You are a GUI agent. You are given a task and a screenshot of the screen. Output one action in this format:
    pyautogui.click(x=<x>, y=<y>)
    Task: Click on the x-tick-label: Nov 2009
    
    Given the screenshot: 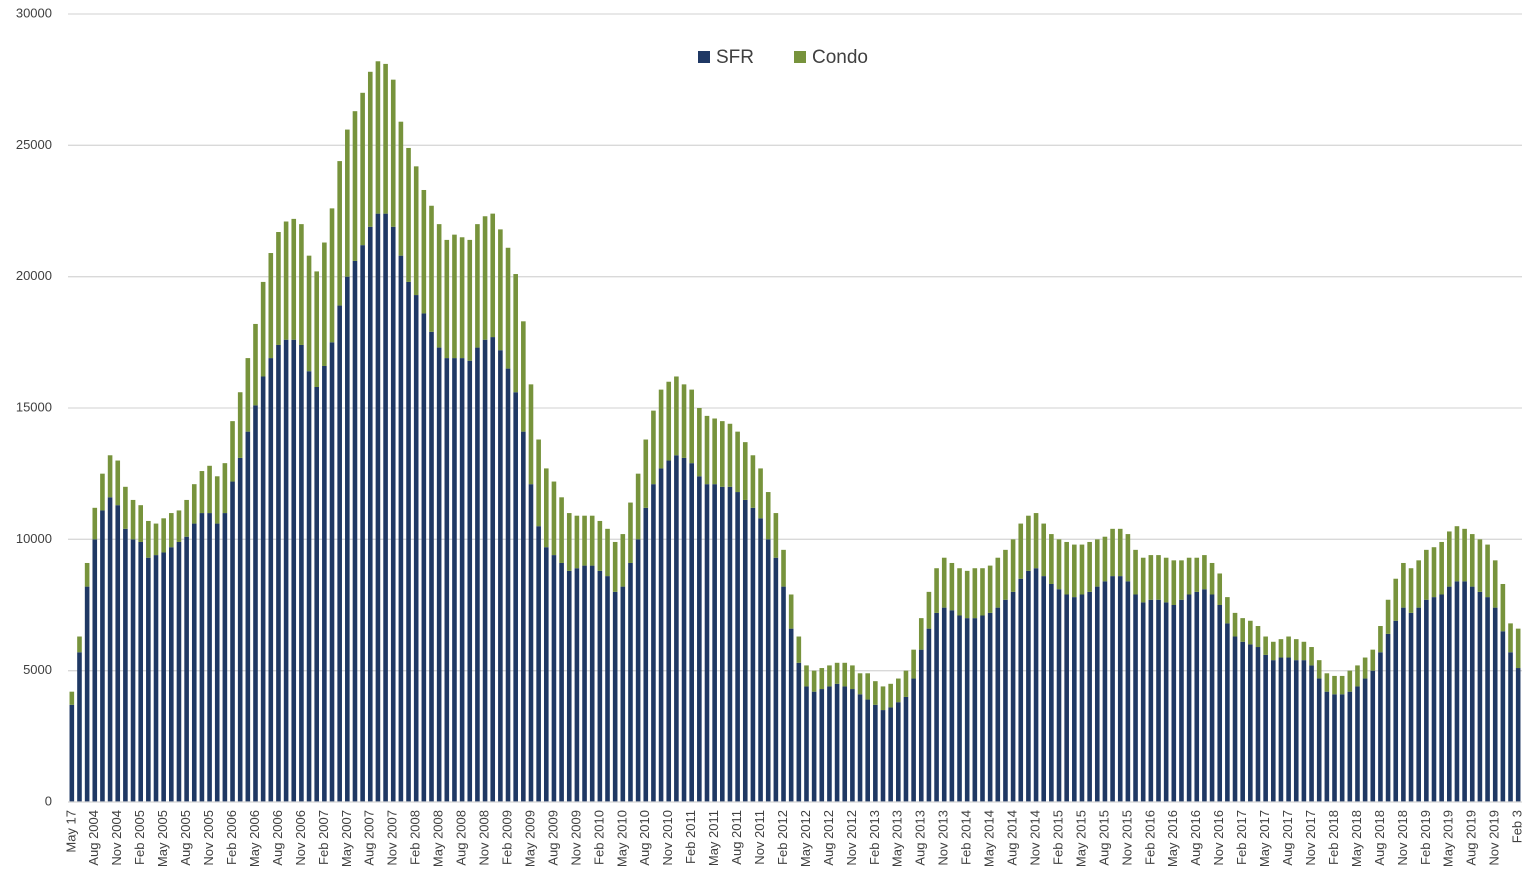 What is the action you would take?
    pyautogui.click(x=575, y=838)
    